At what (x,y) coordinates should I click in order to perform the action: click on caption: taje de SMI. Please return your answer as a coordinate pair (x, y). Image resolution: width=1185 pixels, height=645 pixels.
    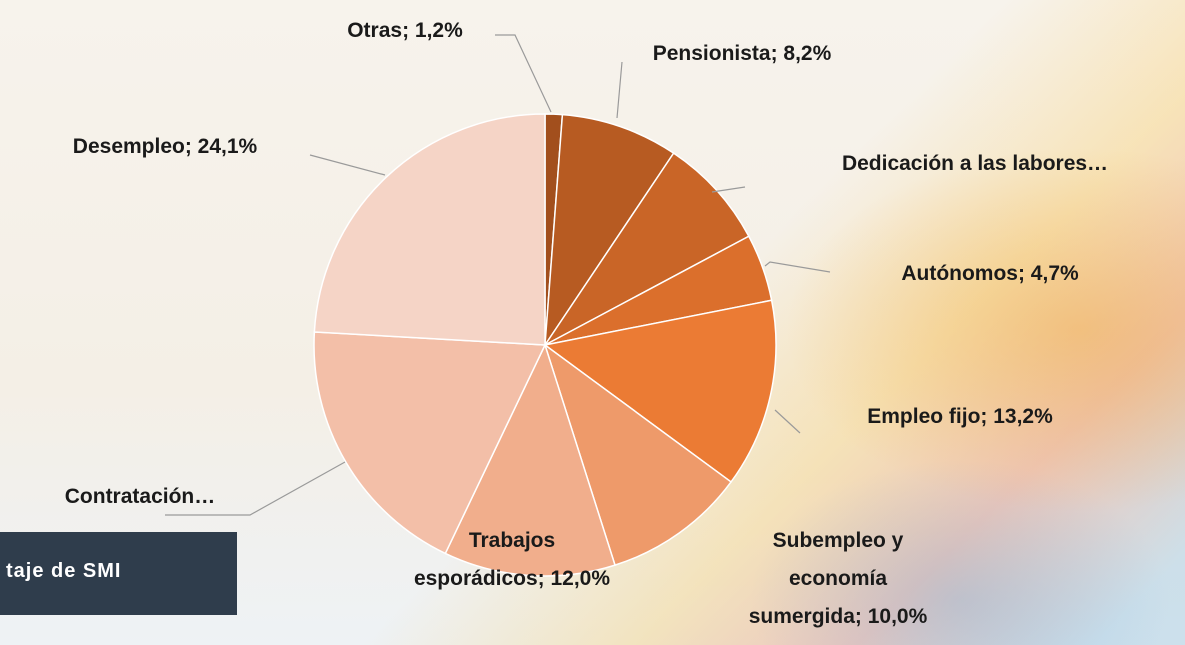
    Looking at the image, I should click on (64, 571).